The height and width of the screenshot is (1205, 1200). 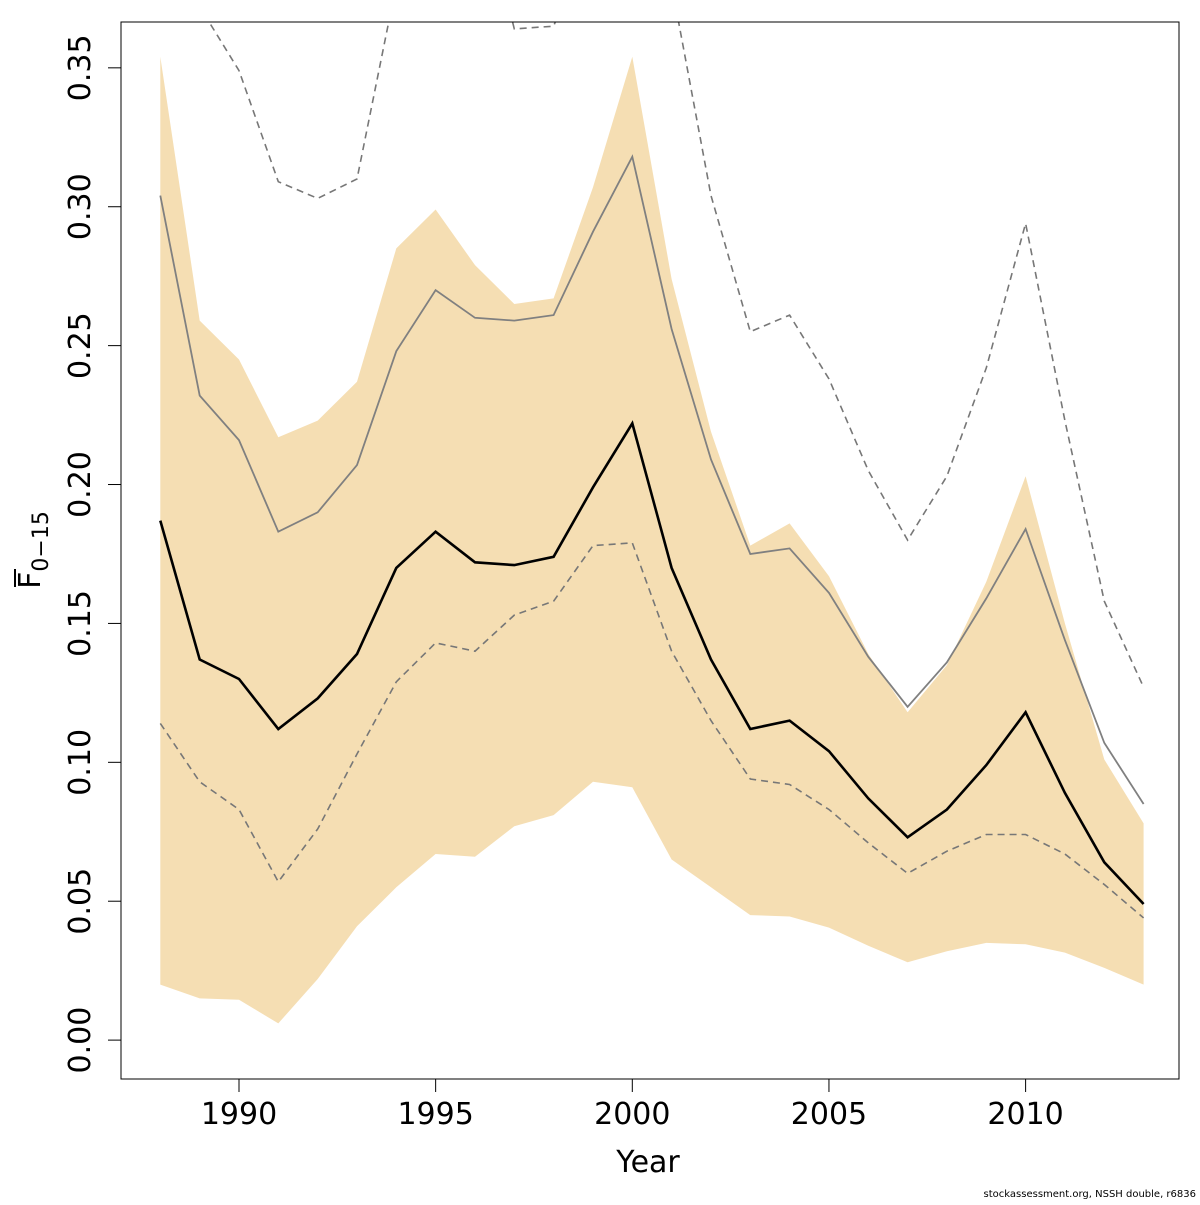 I want to click on y-tick-label: 0.00, so click(x=80, y=1040).